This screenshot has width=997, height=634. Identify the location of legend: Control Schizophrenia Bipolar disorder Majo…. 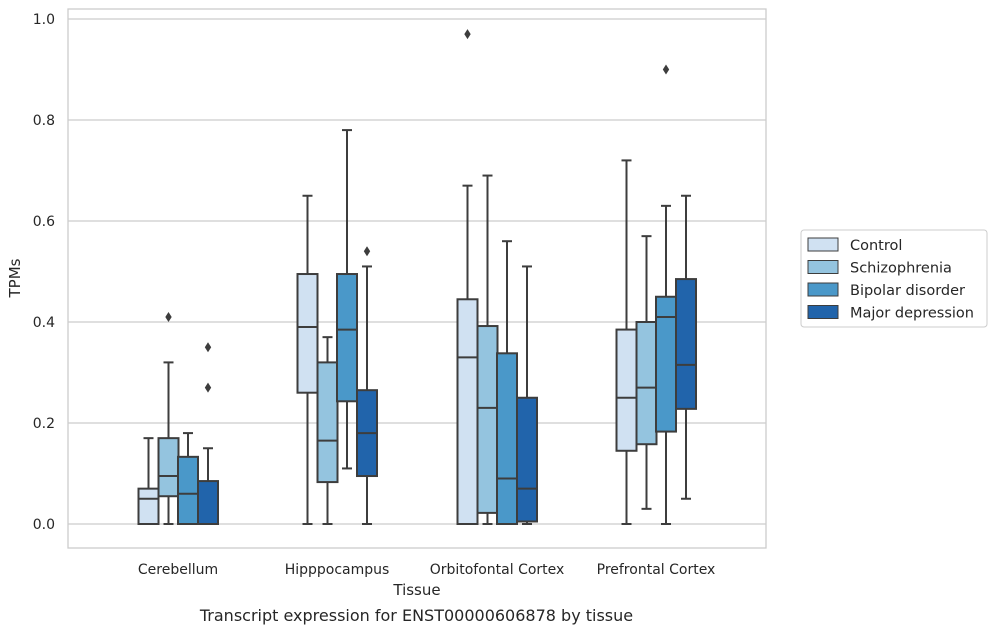
(894, 278).